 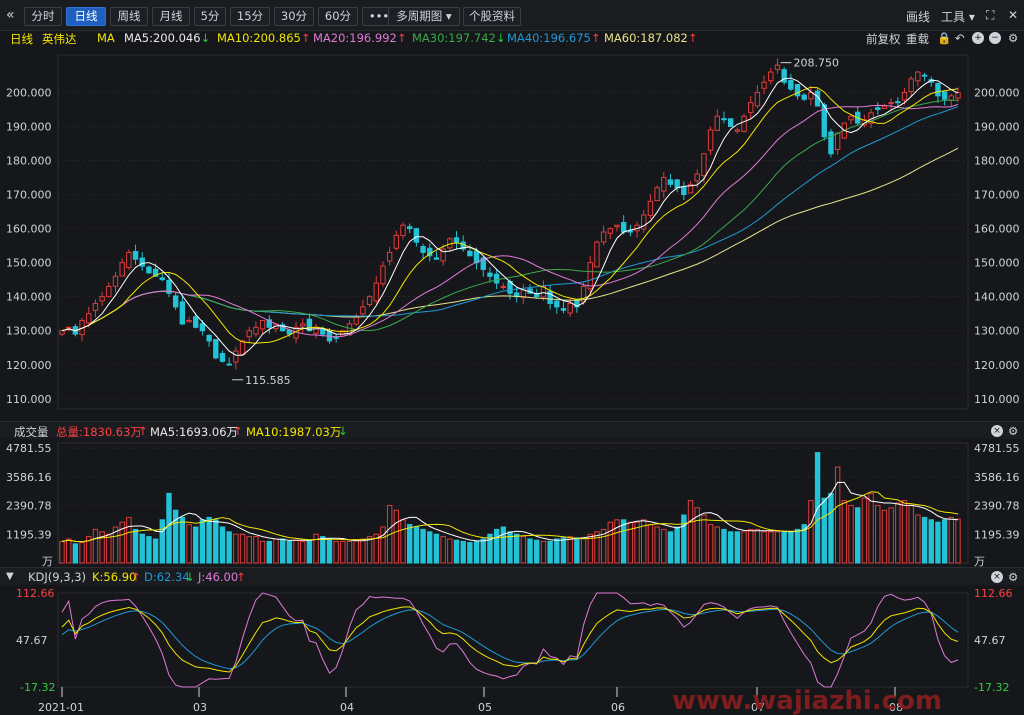 I want to click on tab-4: 5分, so click(x=210, y=16).